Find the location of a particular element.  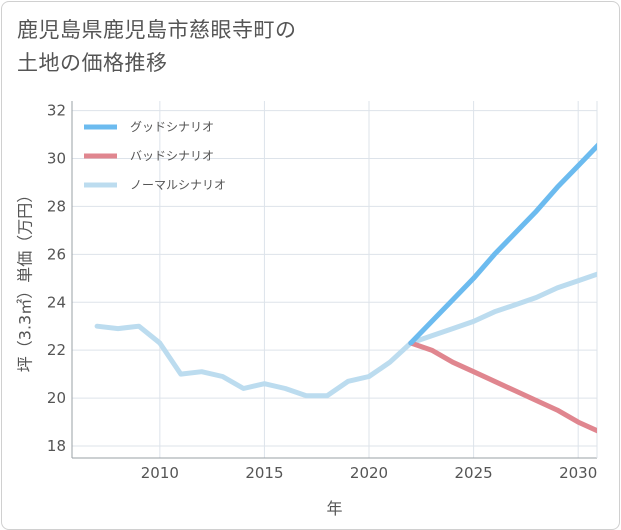

x-tick-label: 2015 is located at coordinates (264, 473).